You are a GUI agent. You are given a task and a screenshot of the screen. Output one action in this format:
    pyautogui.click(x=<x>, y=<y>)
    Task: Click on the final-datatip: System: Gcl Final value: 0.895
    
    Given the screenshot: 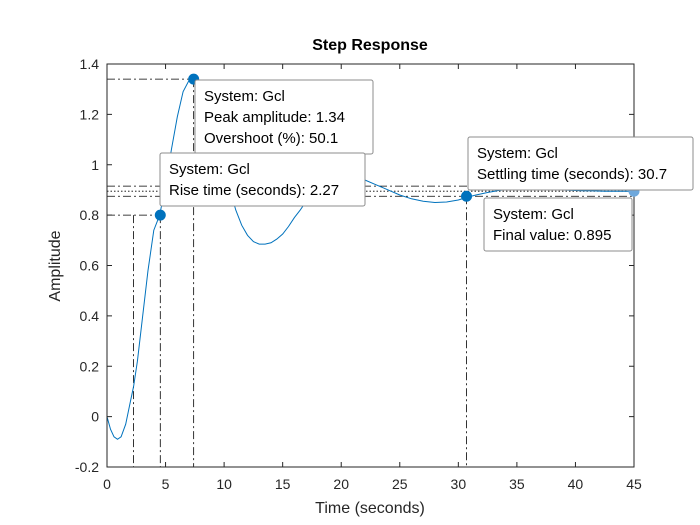 What is the action you would take?
    pyautogui.click(x=558, y=224)
    